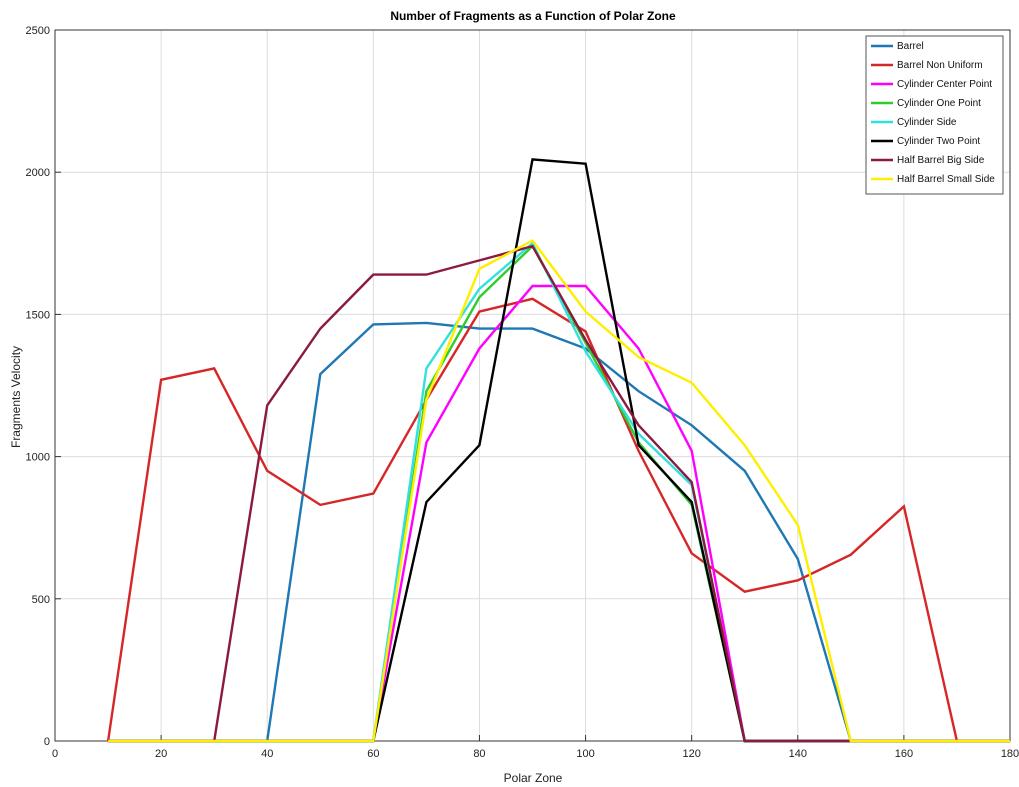 This screenshot has height=787, width=1019. Describe the element at coordinates (38, 315) in the screenshot. I see `y-tick-label: 1500` at that location.